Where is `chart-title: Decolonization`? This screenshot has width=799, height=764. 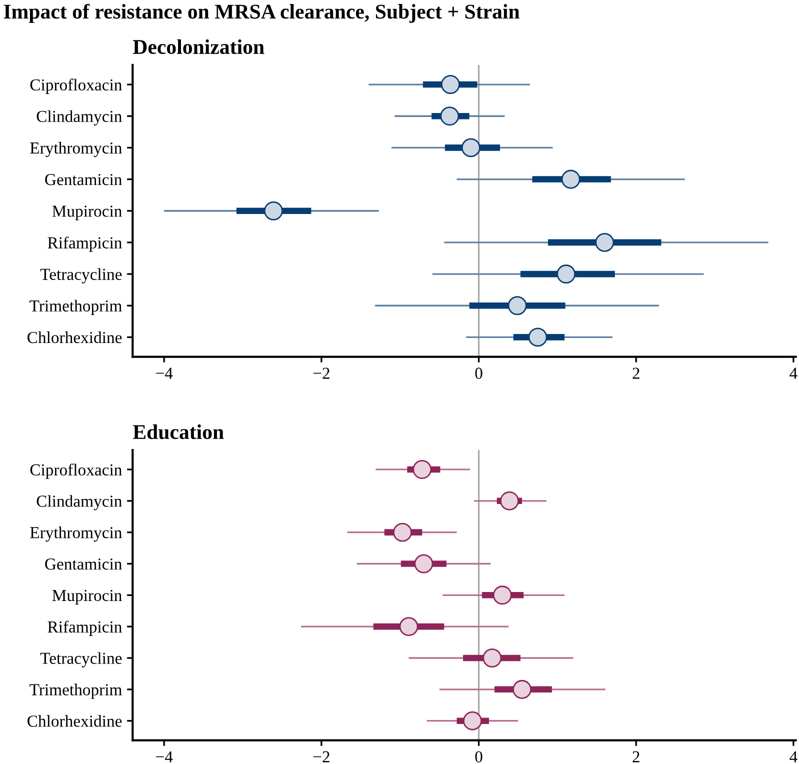 chart-title: Decolonization is located at coordinates (198, 46).